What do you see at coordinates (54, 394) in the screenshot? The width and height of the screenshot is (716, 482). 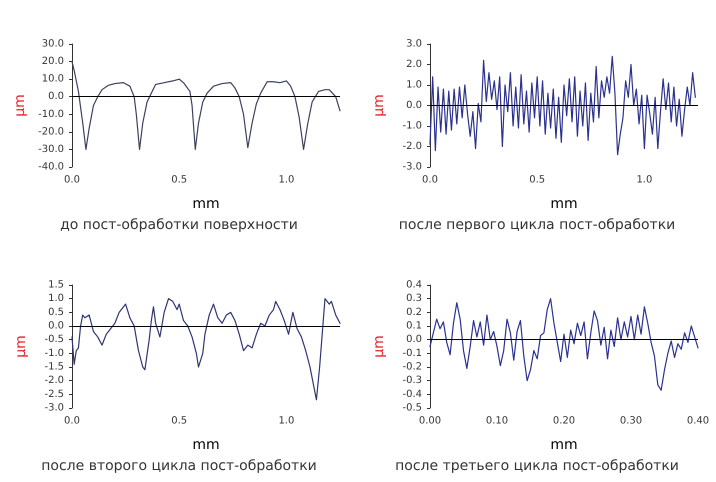 I see `y-tick-label: -2.5` at bounding box center [54, 394].